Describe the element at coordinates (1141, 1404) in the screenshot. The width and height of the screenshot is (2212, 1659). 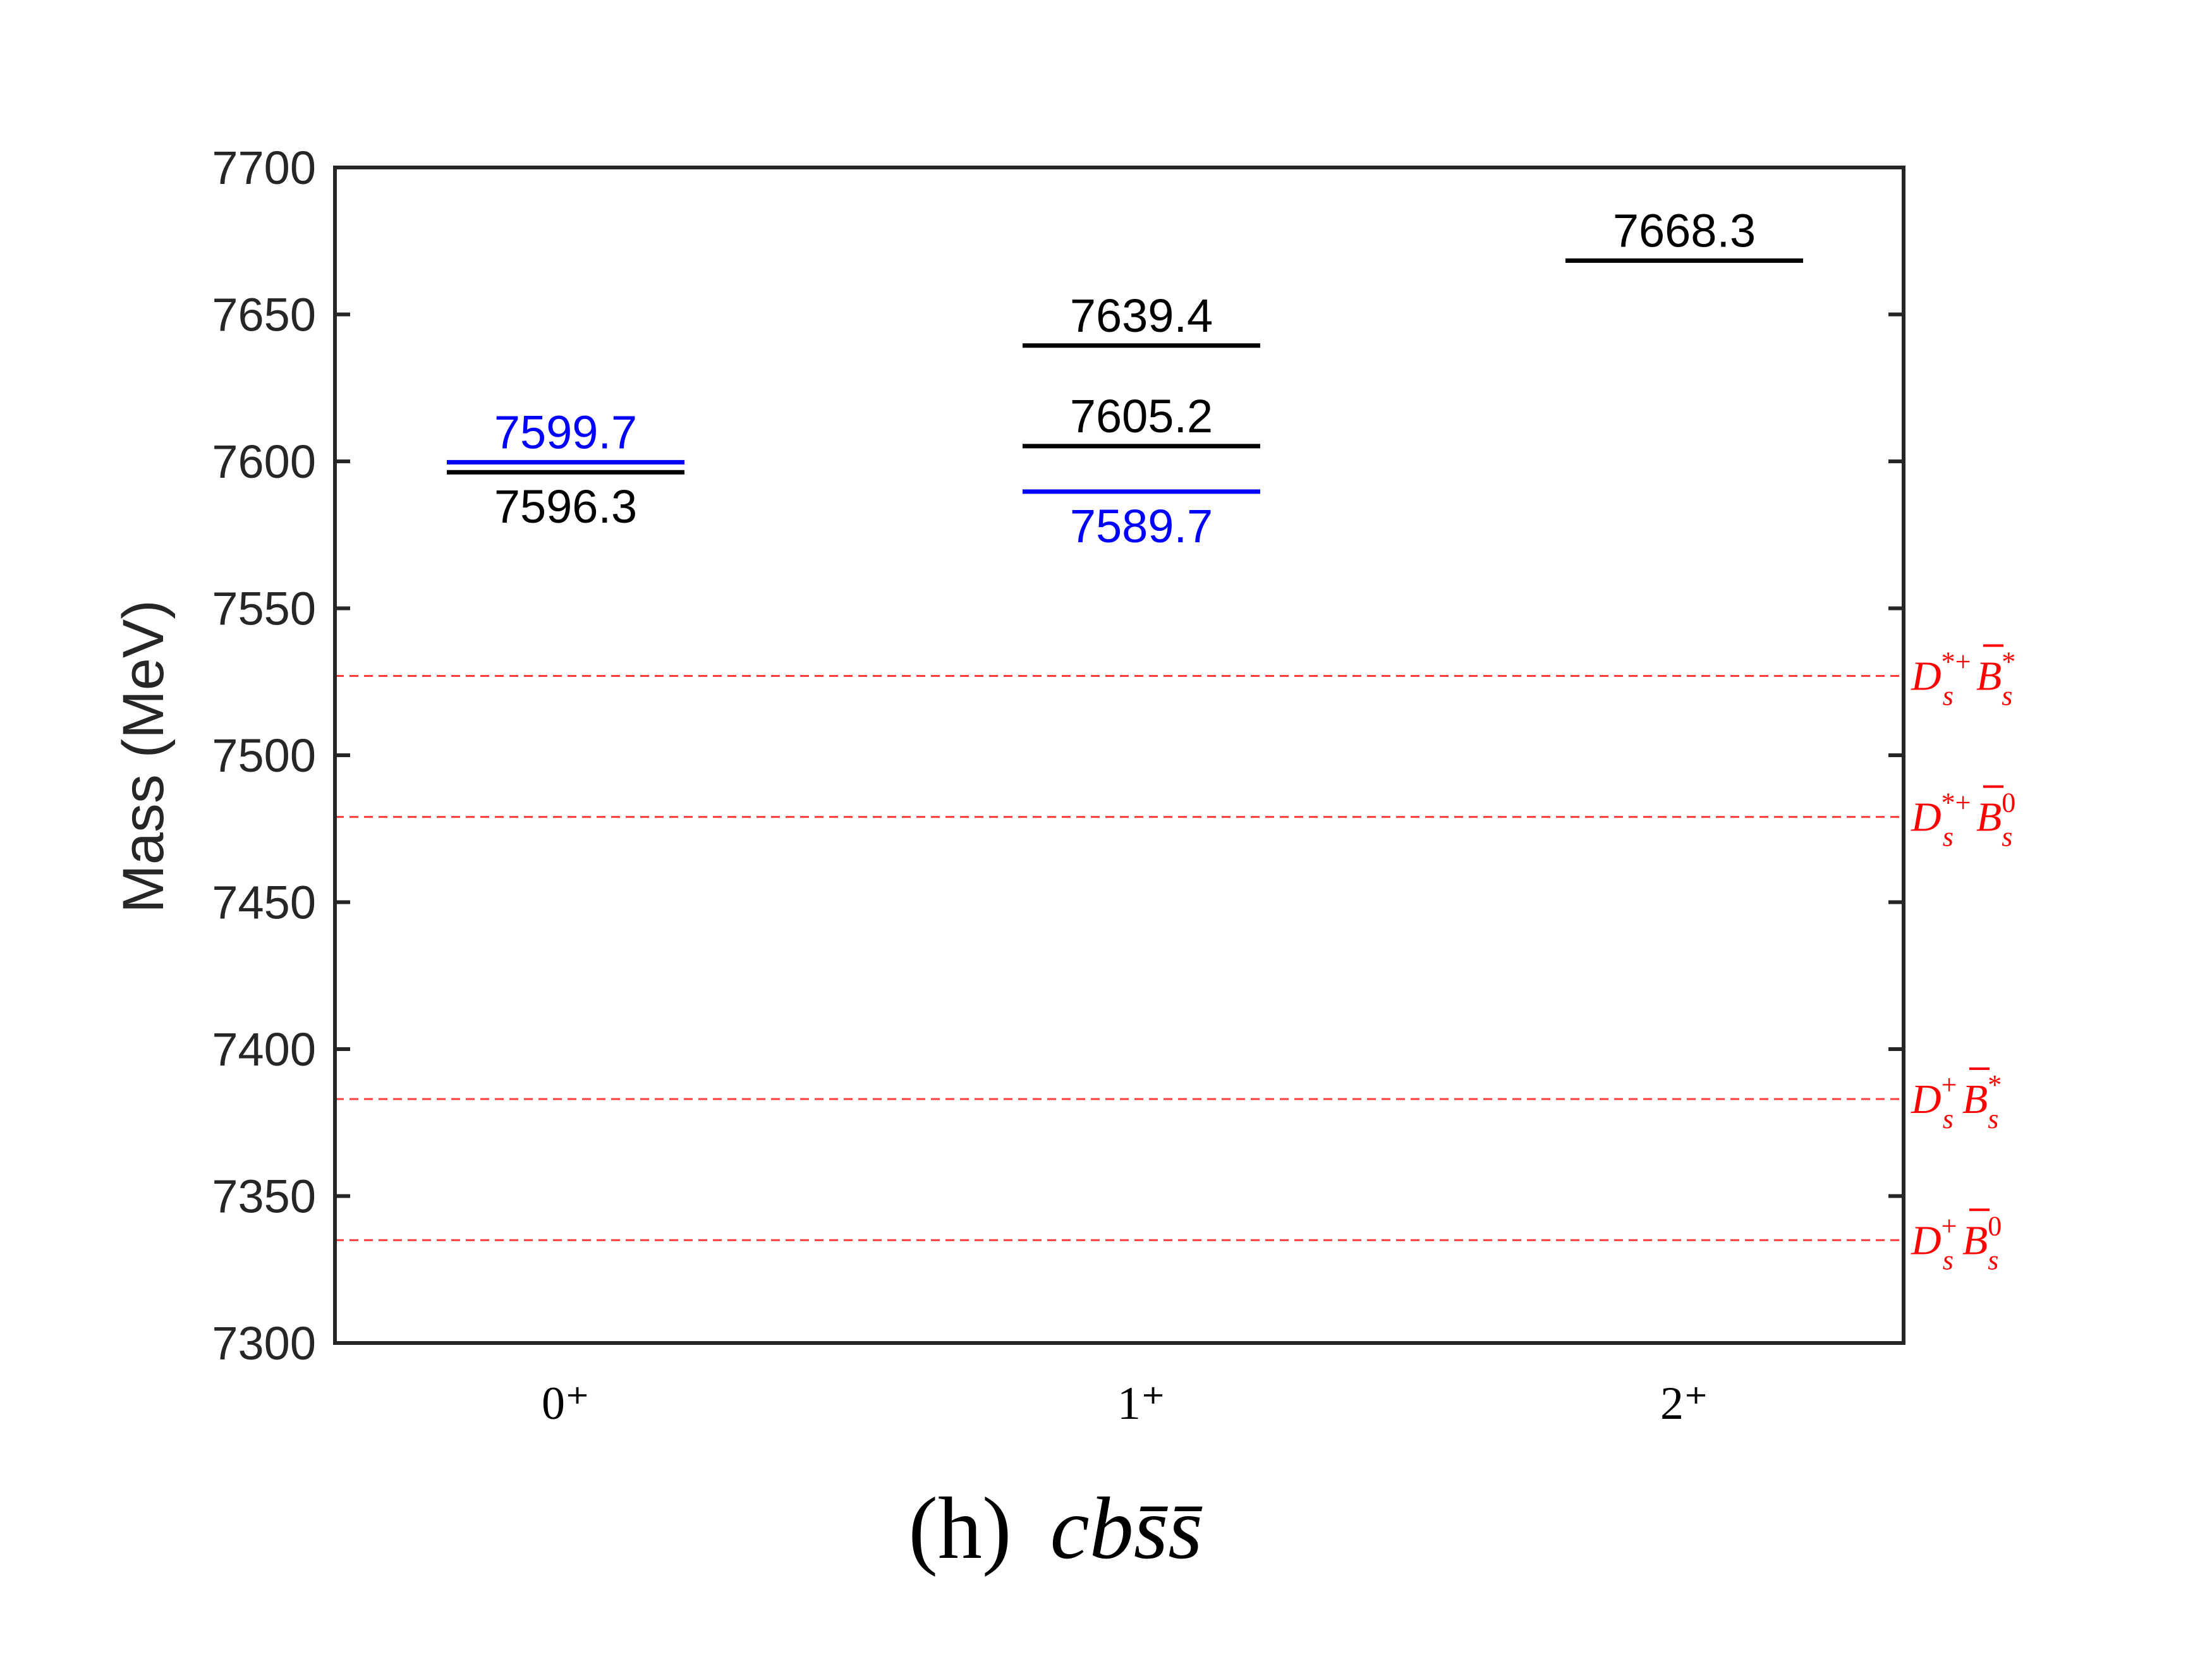
I see `x-tick-label: 1⁺` at that location.